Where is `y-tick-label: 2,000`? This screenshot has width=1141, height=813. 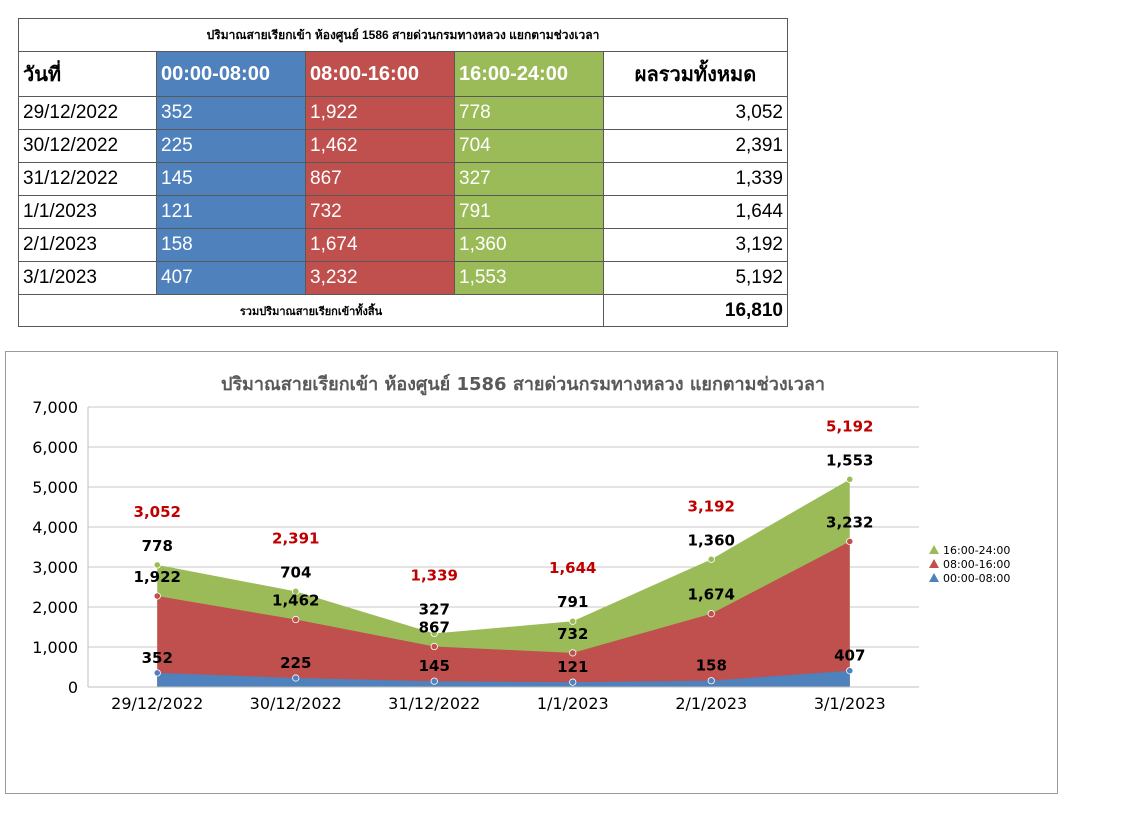
y-tick-label: 2,000 is located at coordinates (55, 607).